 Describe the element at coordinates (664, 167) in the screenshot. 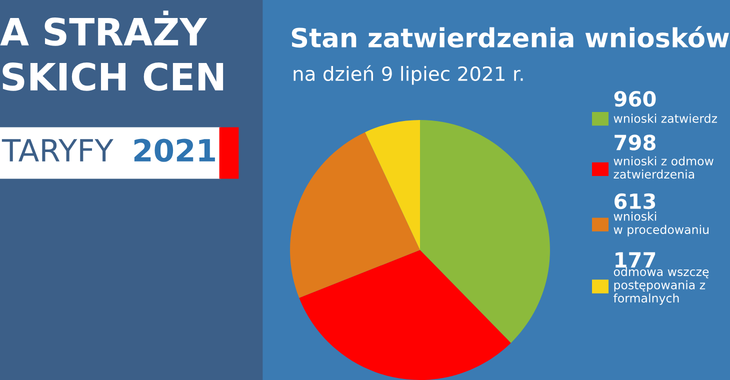

I see `legend-label: wnioski z odmow zatwierdzenia` at that location.